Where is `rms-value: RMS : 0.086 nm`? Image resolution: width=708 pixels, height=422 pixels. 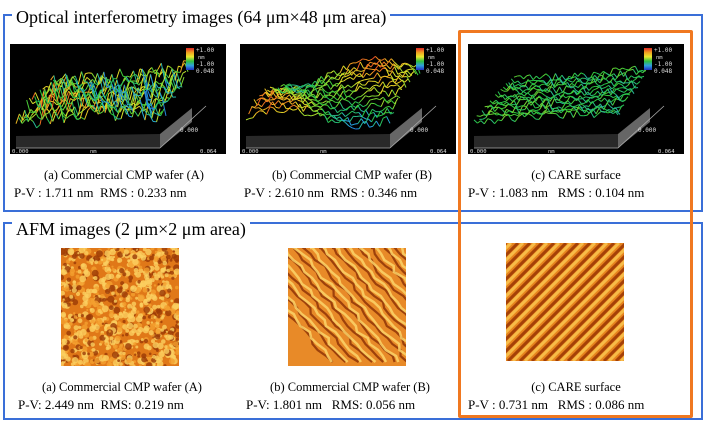 rms-value: RMS : 0.086 nm is located at coordinates (601, 404).